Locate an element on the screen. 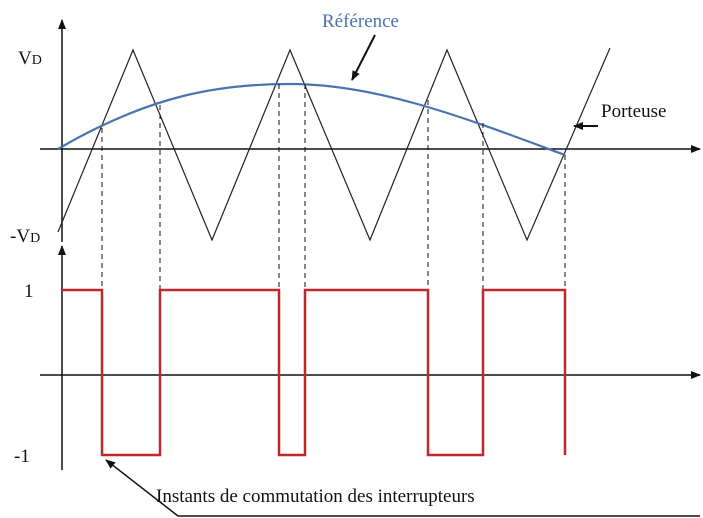 The image size is (703, 518). carrier-label: Porteuse is located at coordinates (633, 111).